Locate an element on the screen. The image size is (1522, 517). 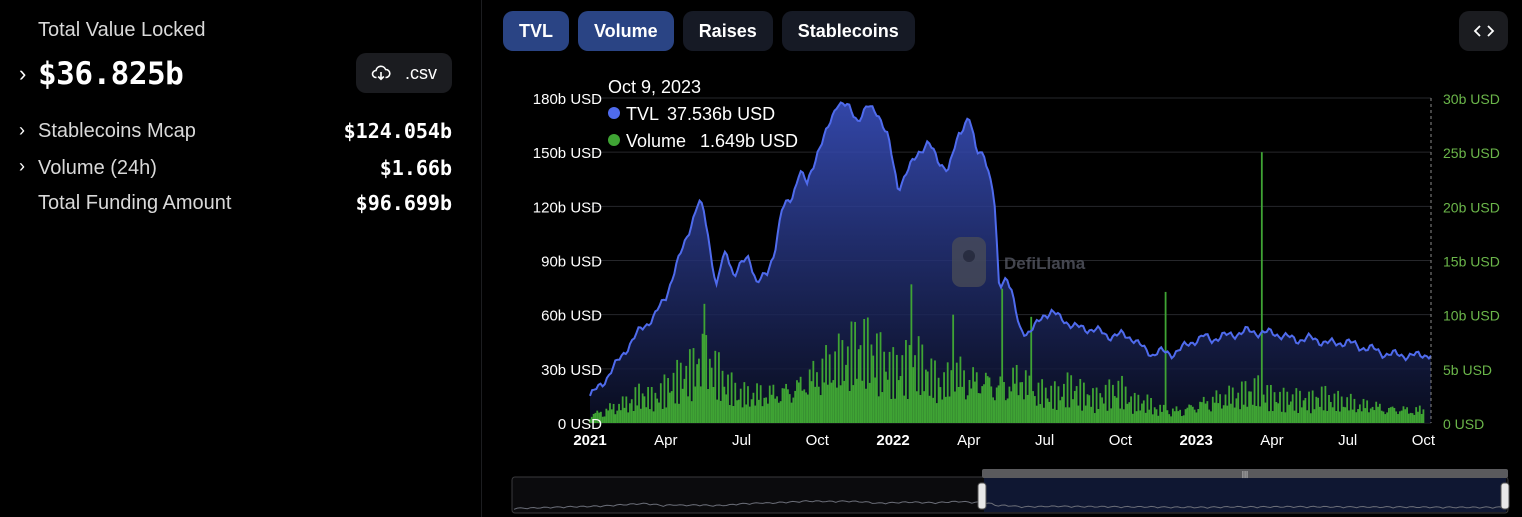
x-tick-label: 2023 is located at coordinates (1195, 440).